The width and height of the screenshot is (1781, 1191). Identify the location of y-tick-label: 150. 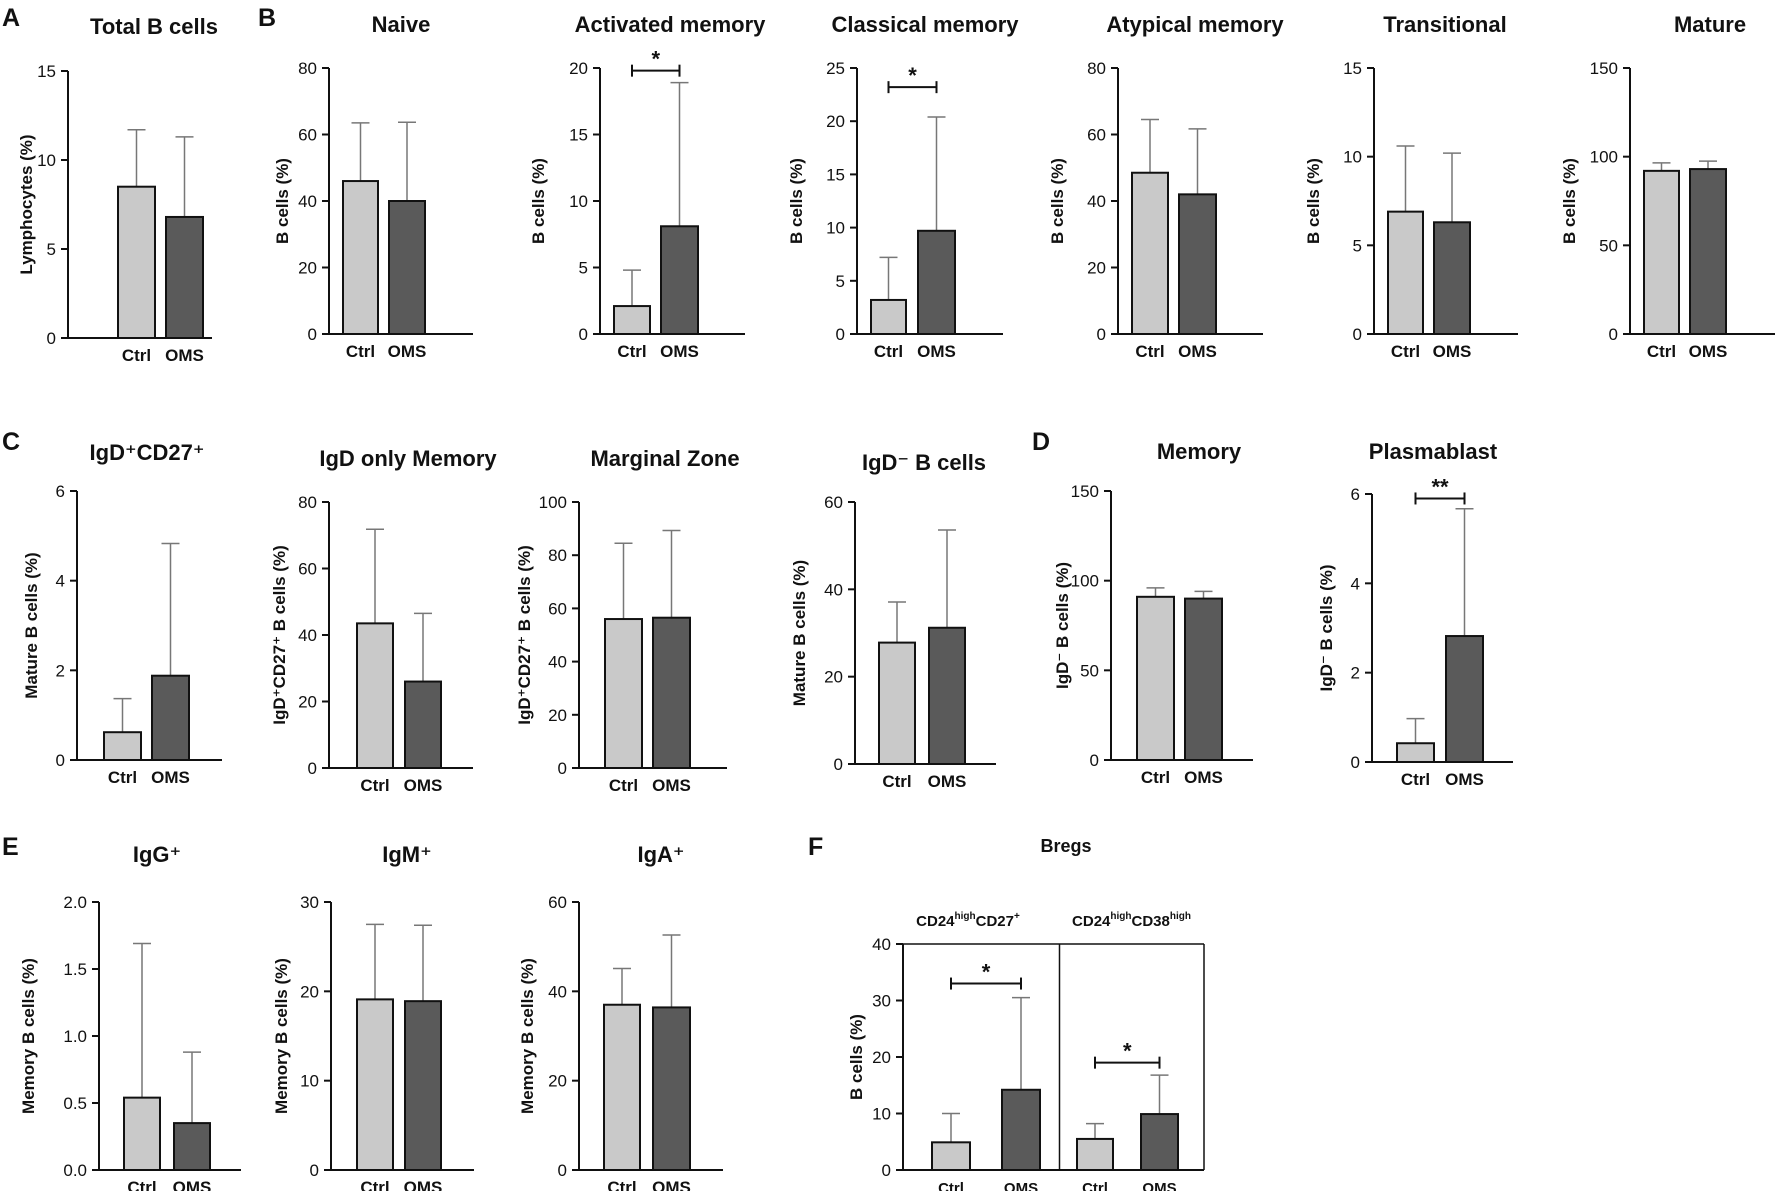
(1085, 491).